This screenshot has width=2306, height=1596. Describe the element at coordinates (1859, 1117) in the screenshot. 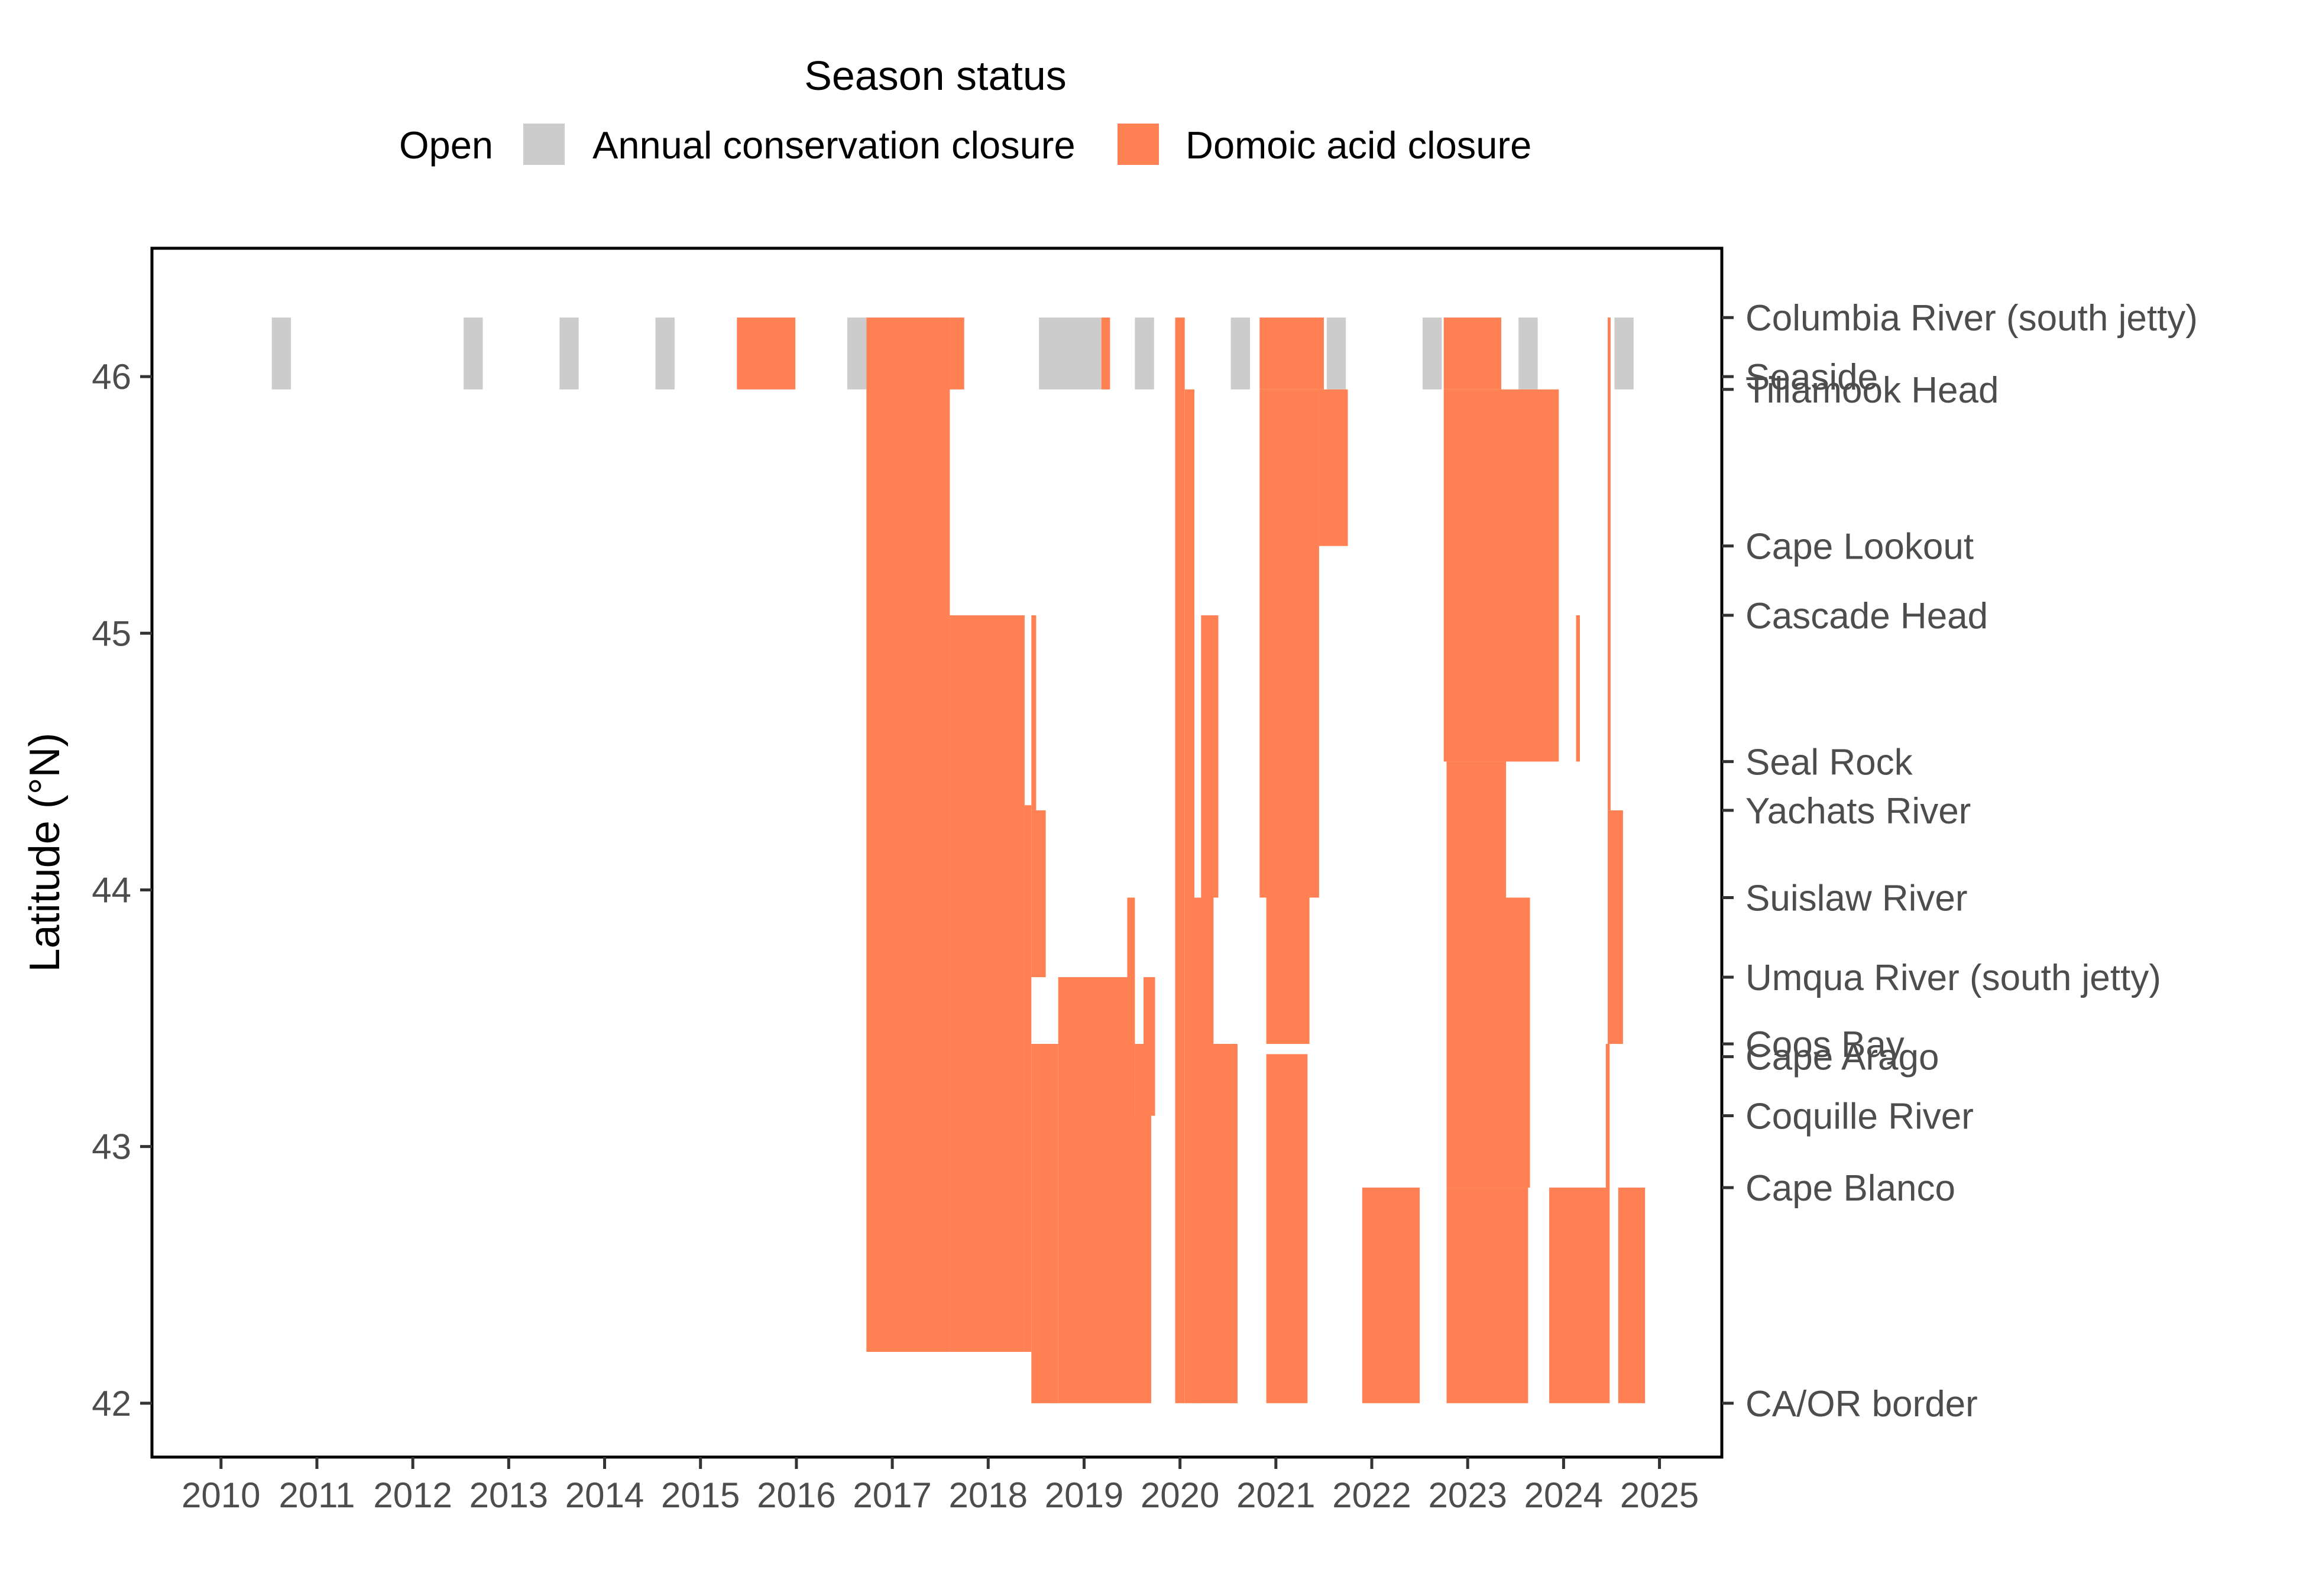

I see `location-label: Coquille River` at that location.